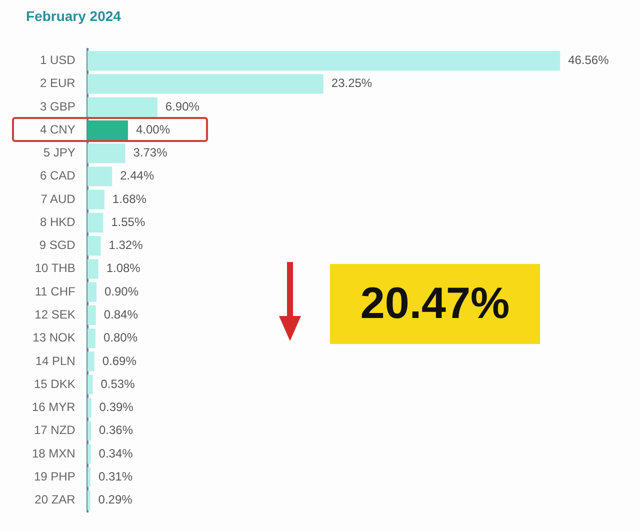 The height and width of the screenshot is (531, 640). Describe the element at coordinates (55, 268) in the screenshot. I see `y-tick-label: 10 THB` at that location.